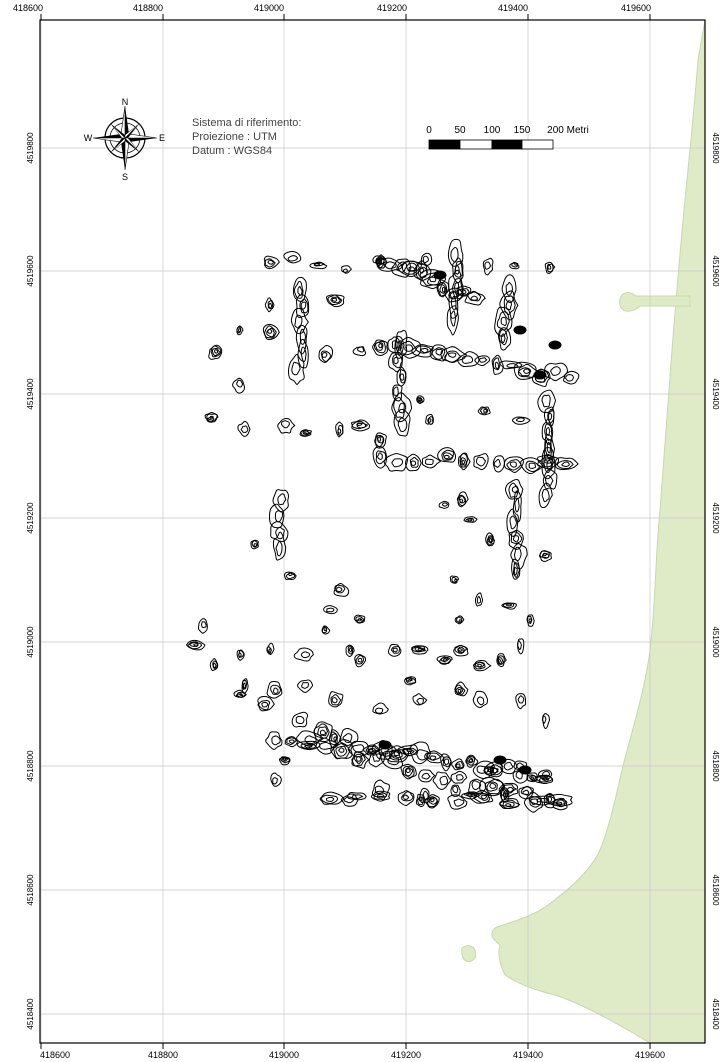 This screenshot has height=1062, width=724. I want to click on x-tick-label: 419400, so click(513, 8).